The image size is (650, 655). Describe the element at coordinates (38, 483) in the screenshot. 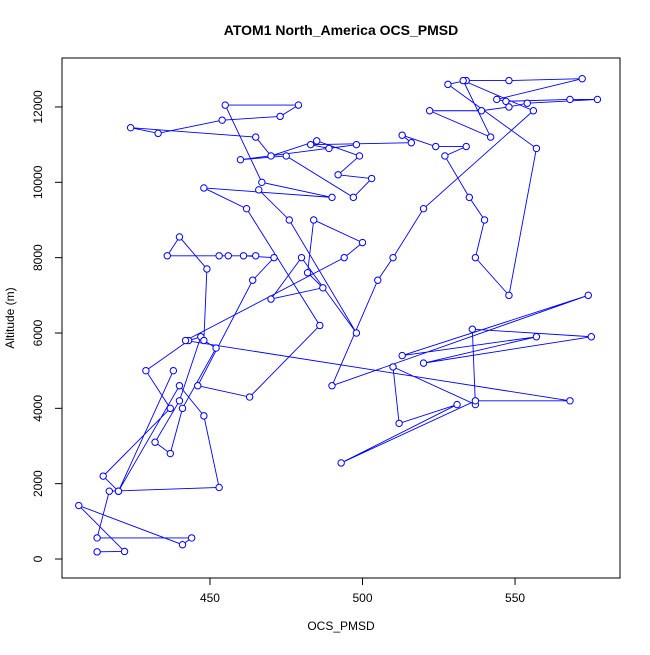

I see `y-tick-label: 2000` at that location.